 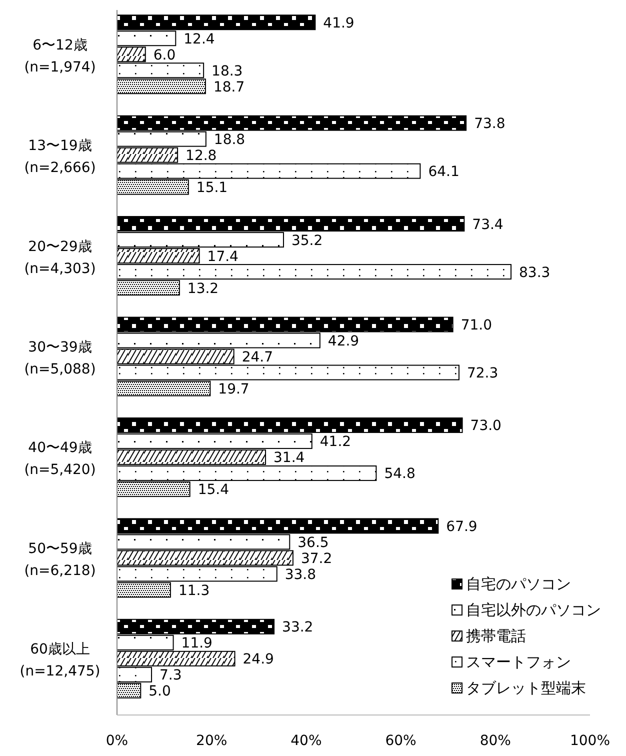 What do you see at coordinates (518, 584) in the screenshot?
I see `legend-label: 自宅のパソコン` at bounding box center [518, 584].